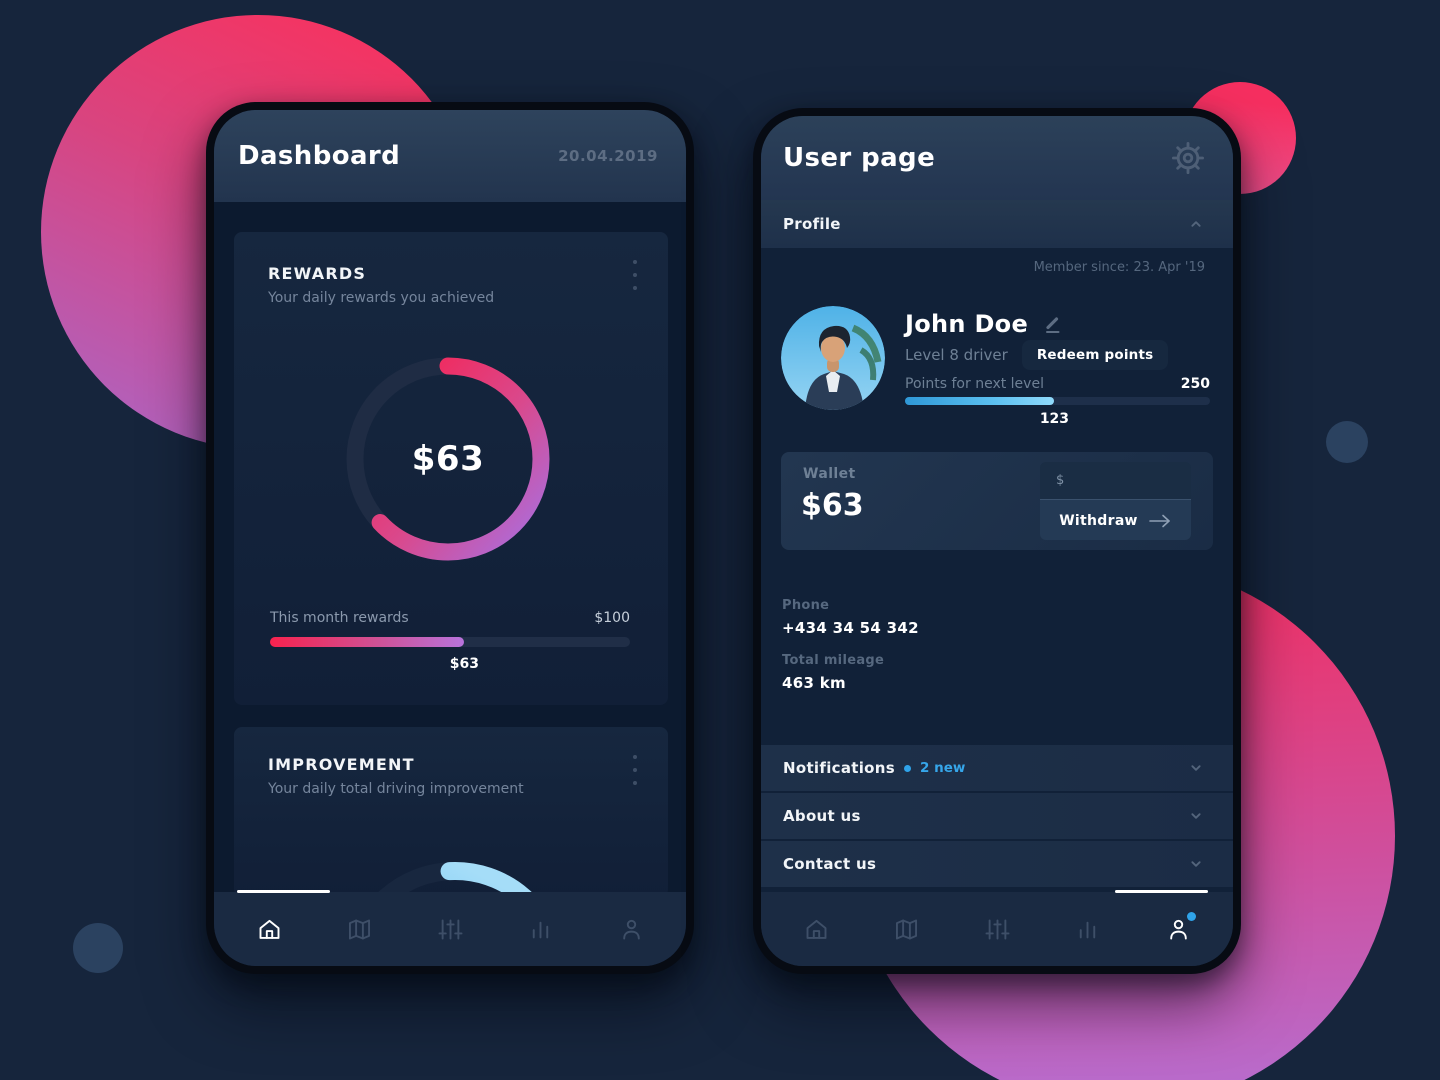 The height and width of the screenshot is (1080, 1440). Describe the element at coordinates (612, 618) in the screenshot. I see `month-rewards-max: $100` at that location.